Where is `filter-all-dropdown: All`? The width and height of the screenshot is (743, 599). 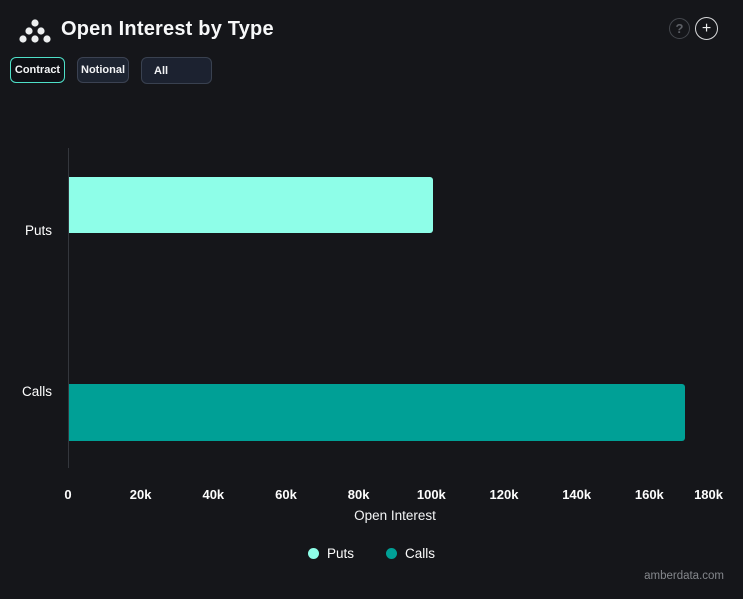 filter-all-dropdown: All is located at coordinates (176, 70).